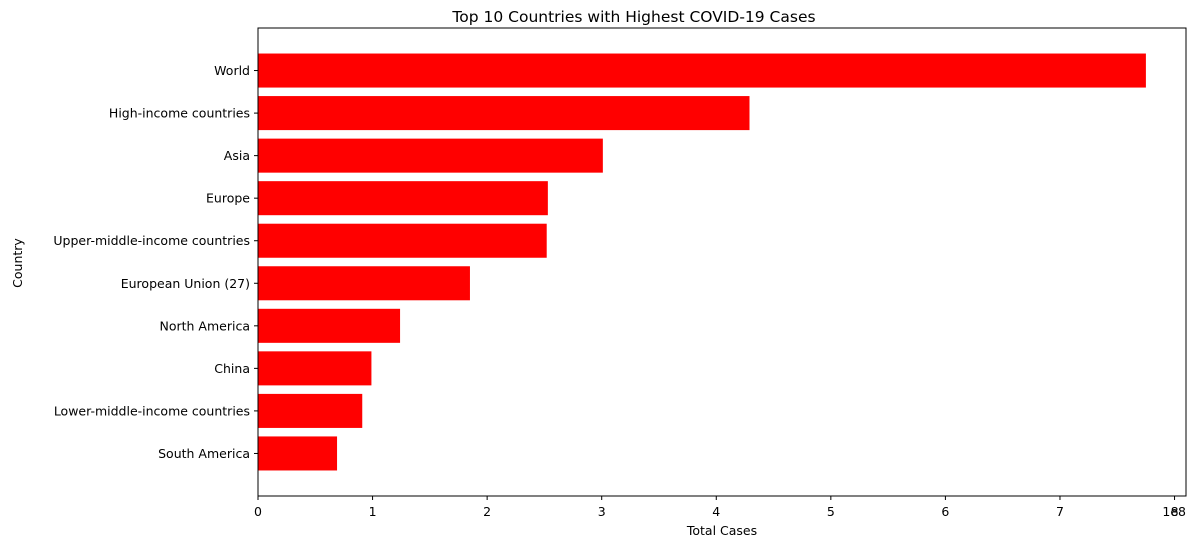 The width and height of the screenshot is (1197, 551). Describe the element at coordinates (831, 511) in the screenshot. I see `x-tick-label: 5` at that location.